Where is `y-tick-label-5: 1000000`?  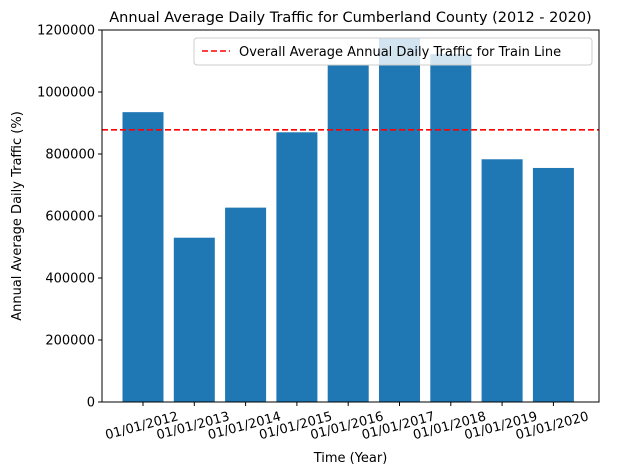
y-tick-label-5: 1000000 is located at coordinates (66, 93).